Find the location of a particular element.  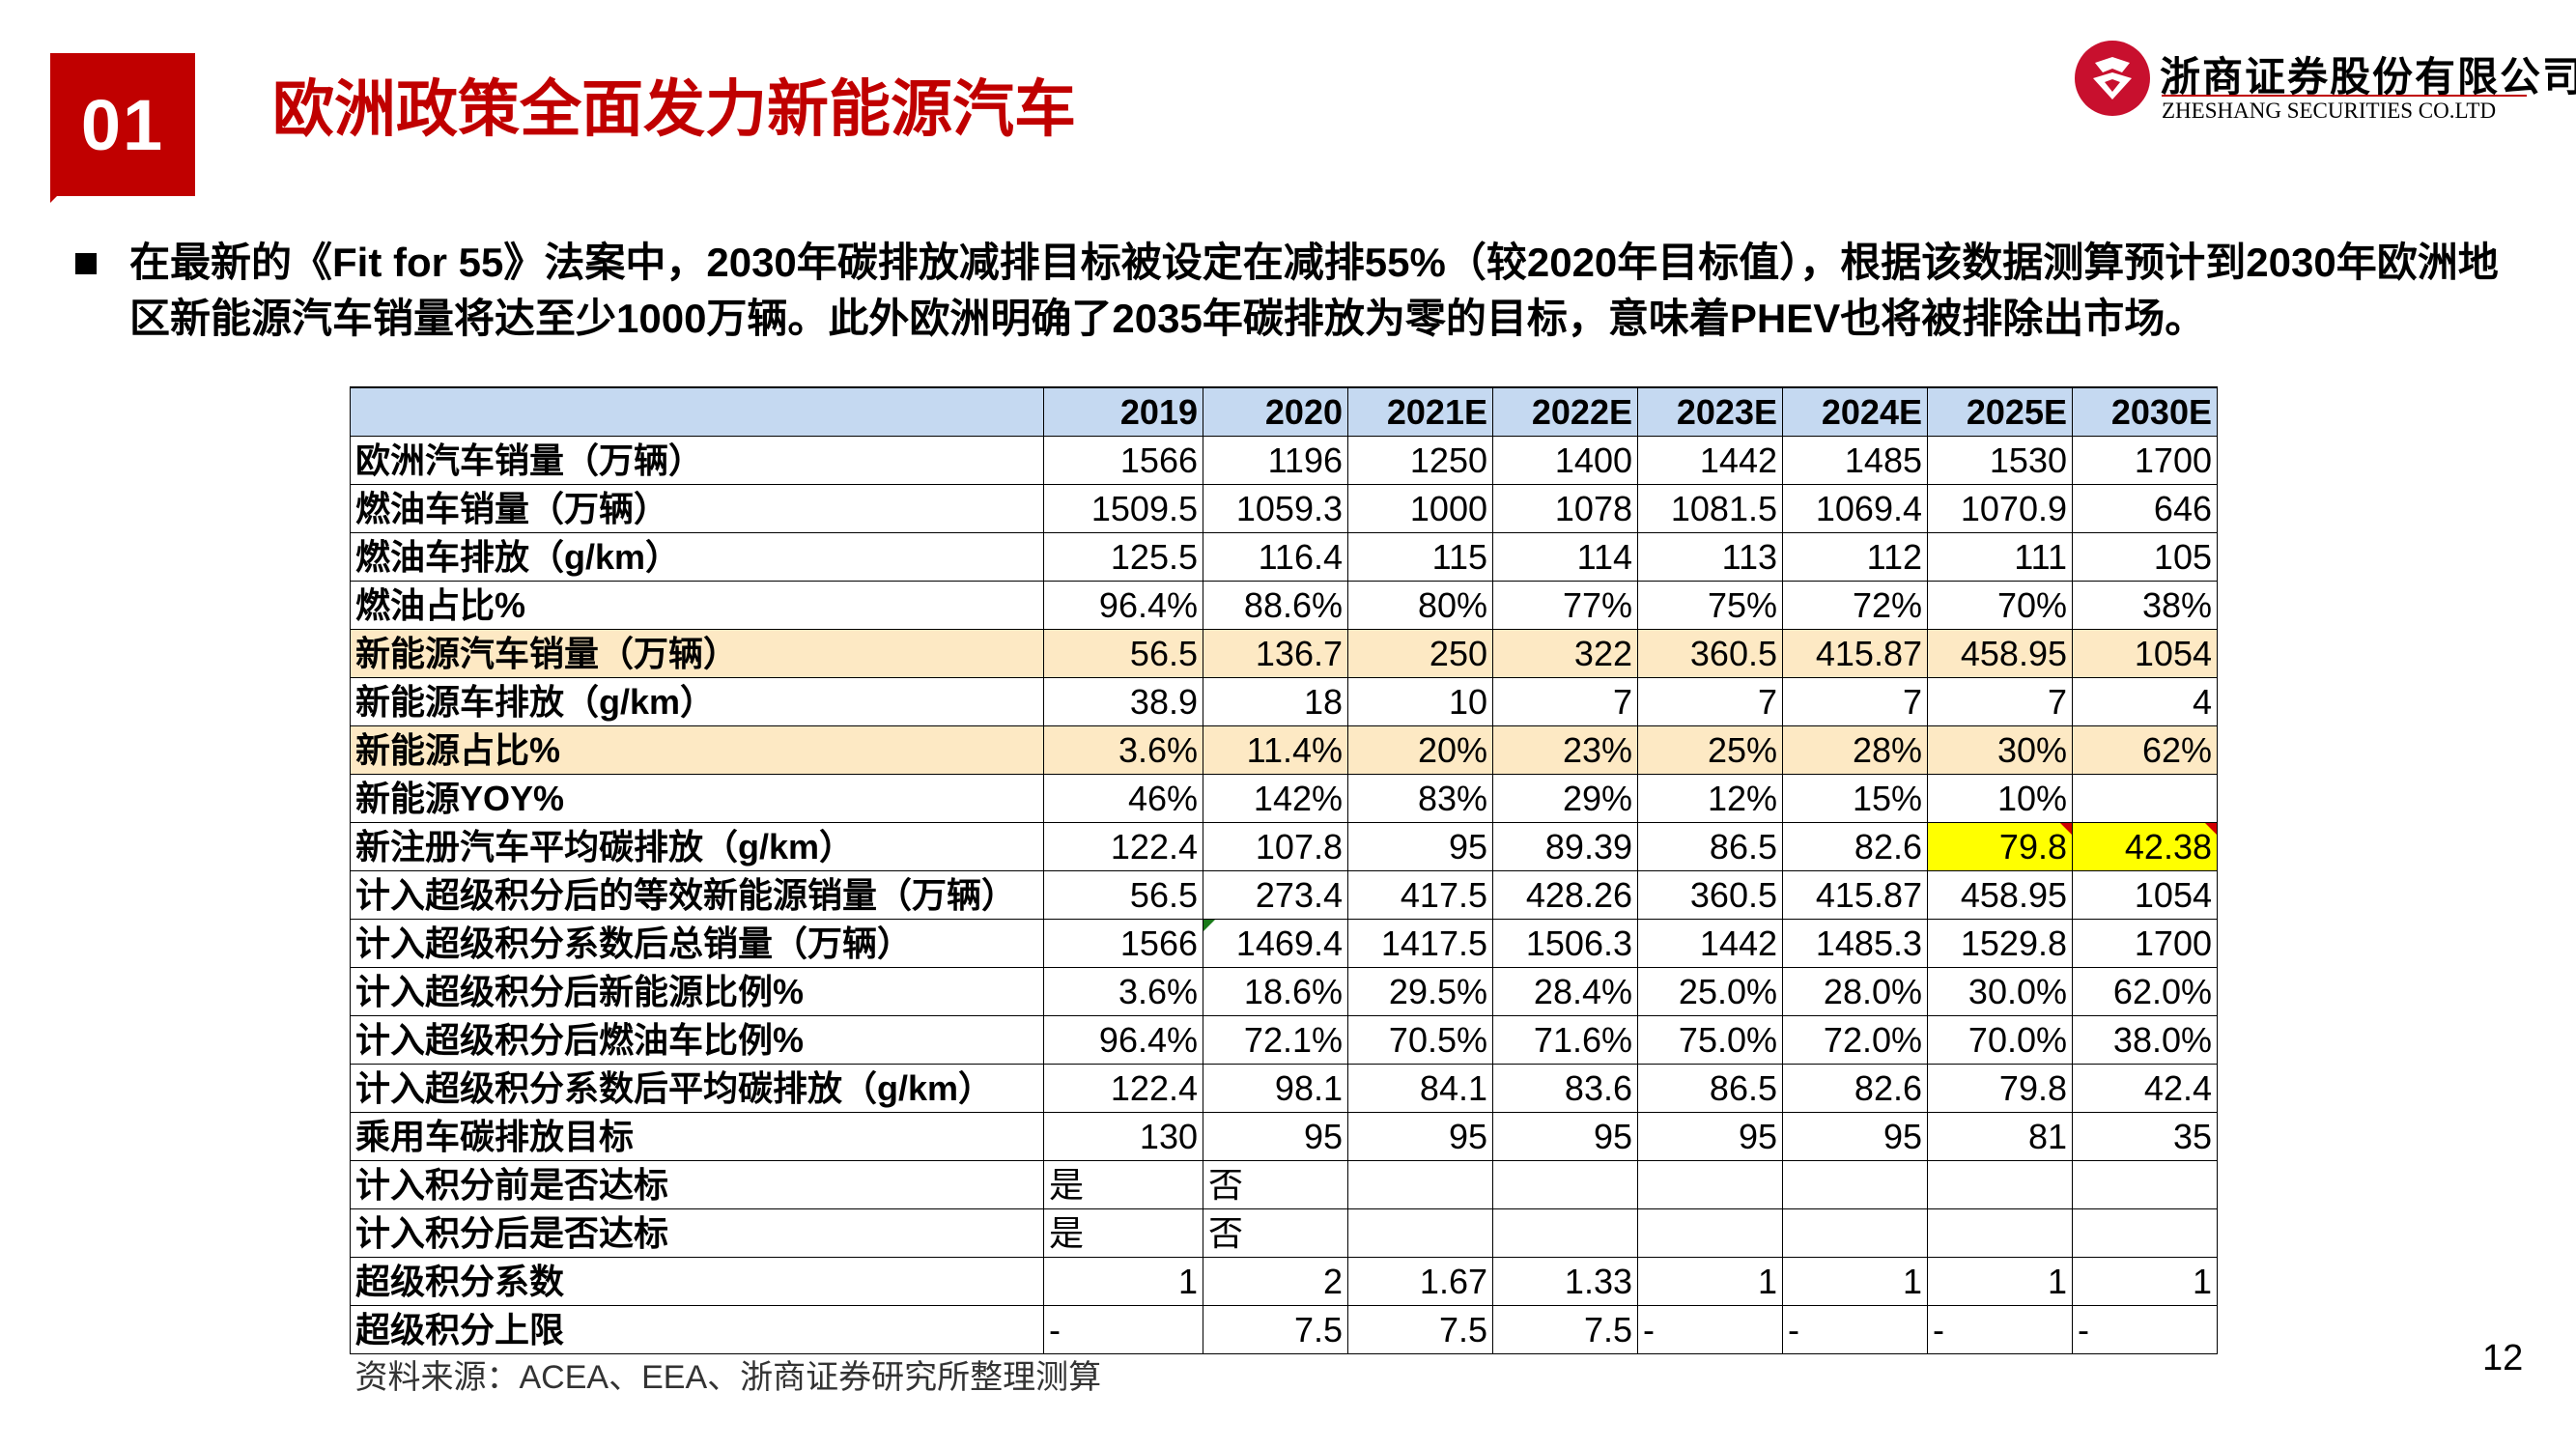

table-cell: 428.26 is located at coordinates (1565, 895).